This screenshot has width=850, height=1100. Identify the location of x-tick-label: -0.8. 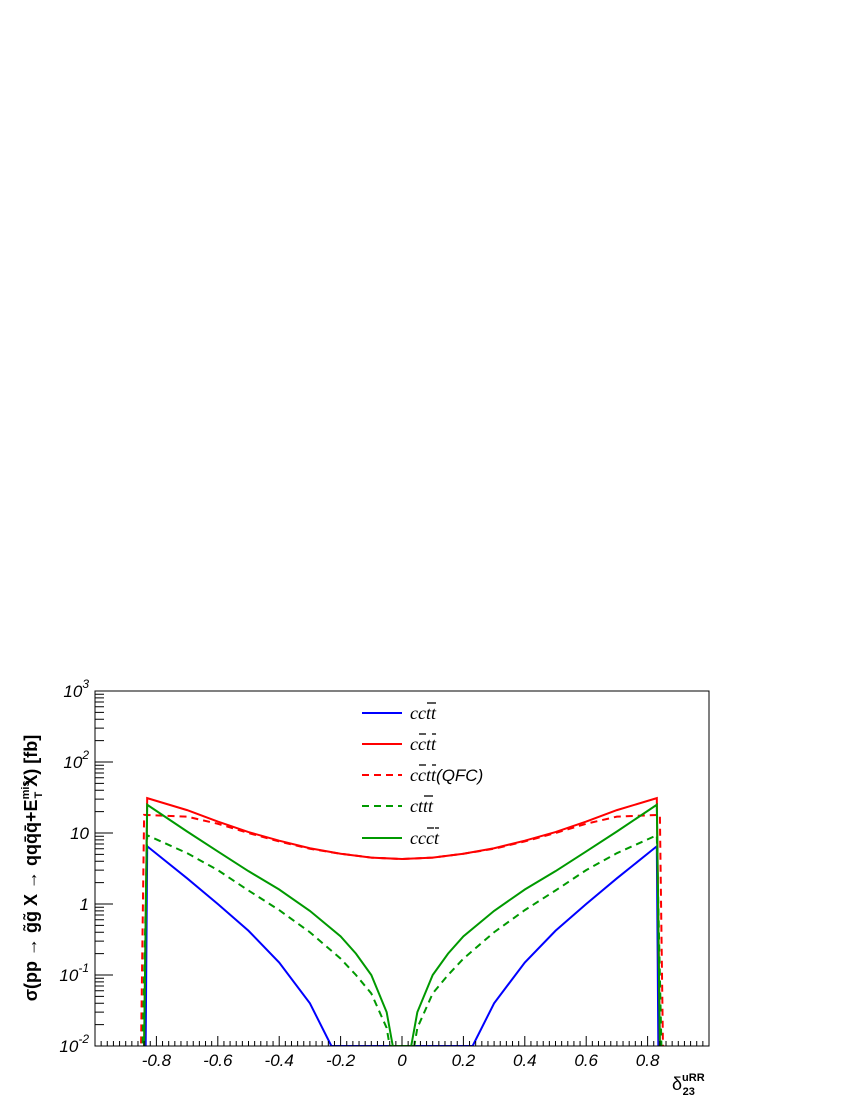
(157, 1060).